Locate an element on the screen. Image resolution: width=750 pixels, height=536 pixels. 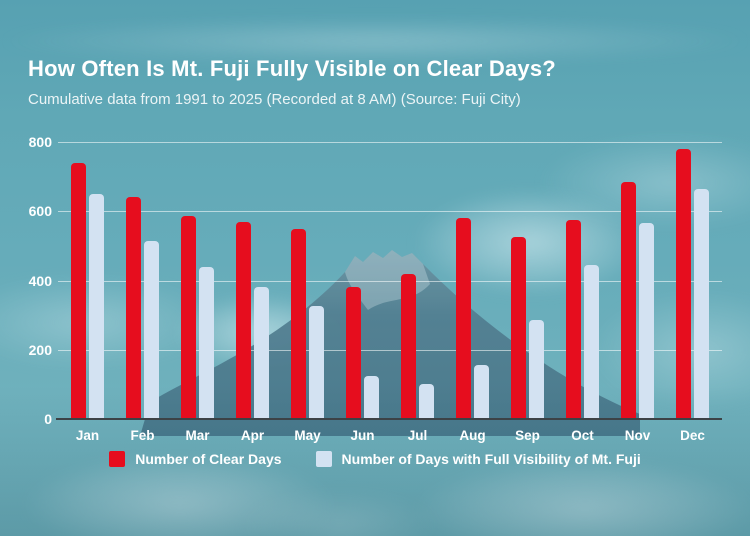
bar-group: May is located at coordinates (307, 292).